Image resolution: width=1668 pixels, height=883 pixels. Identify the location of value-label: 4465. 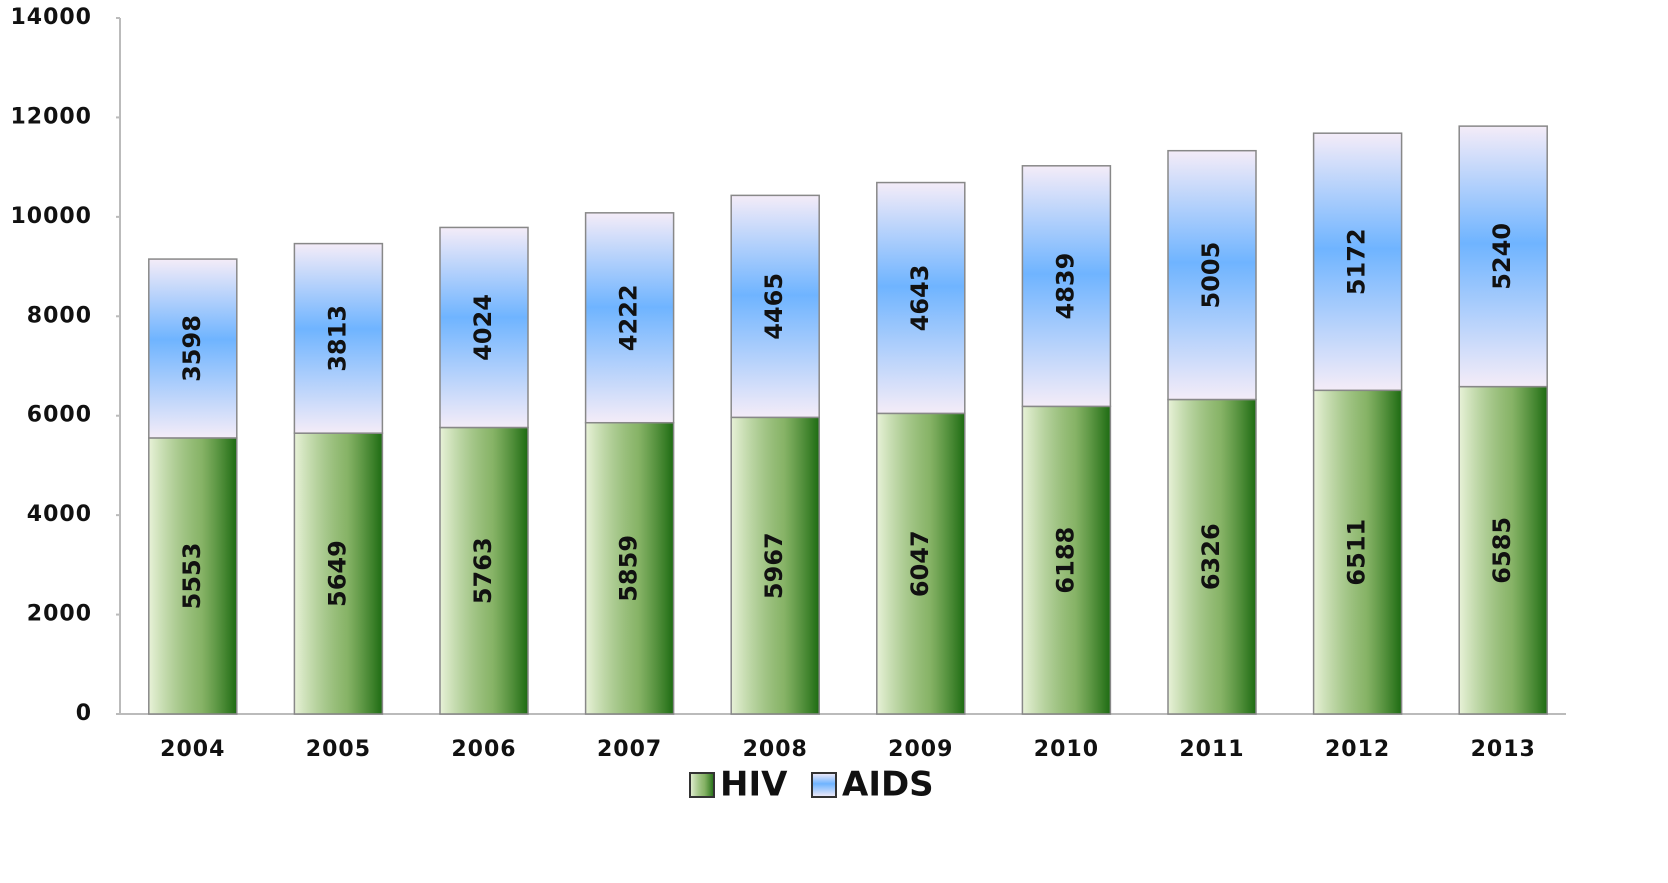
(774, 306).